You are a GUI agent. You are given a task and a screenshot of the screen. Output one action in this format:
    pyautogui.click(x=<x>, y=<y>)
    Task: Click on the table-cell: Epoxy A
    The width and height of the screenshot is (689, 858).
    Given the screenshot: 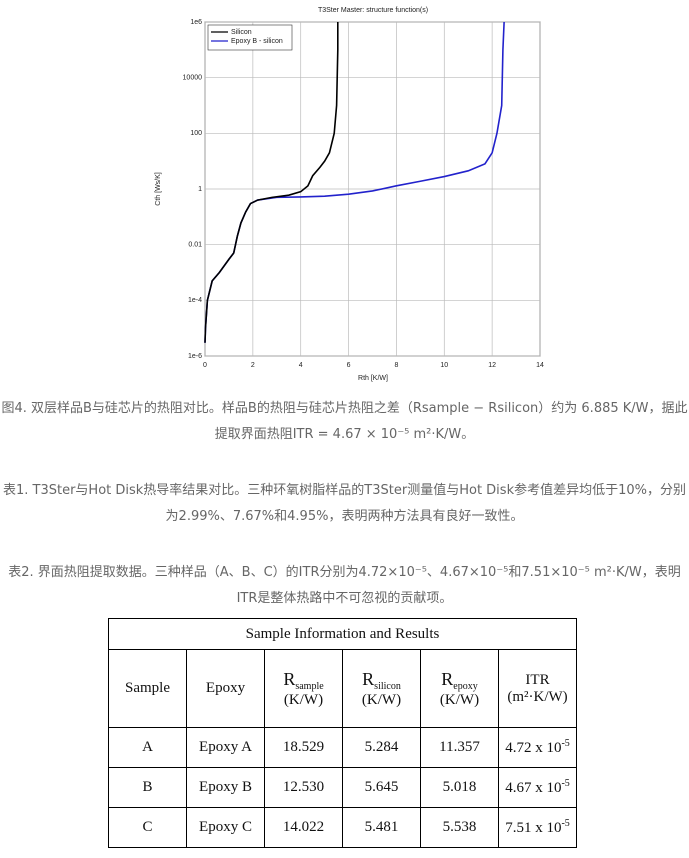 What is the action you would take?
    pyautogui.click(x=225, y=747)
    